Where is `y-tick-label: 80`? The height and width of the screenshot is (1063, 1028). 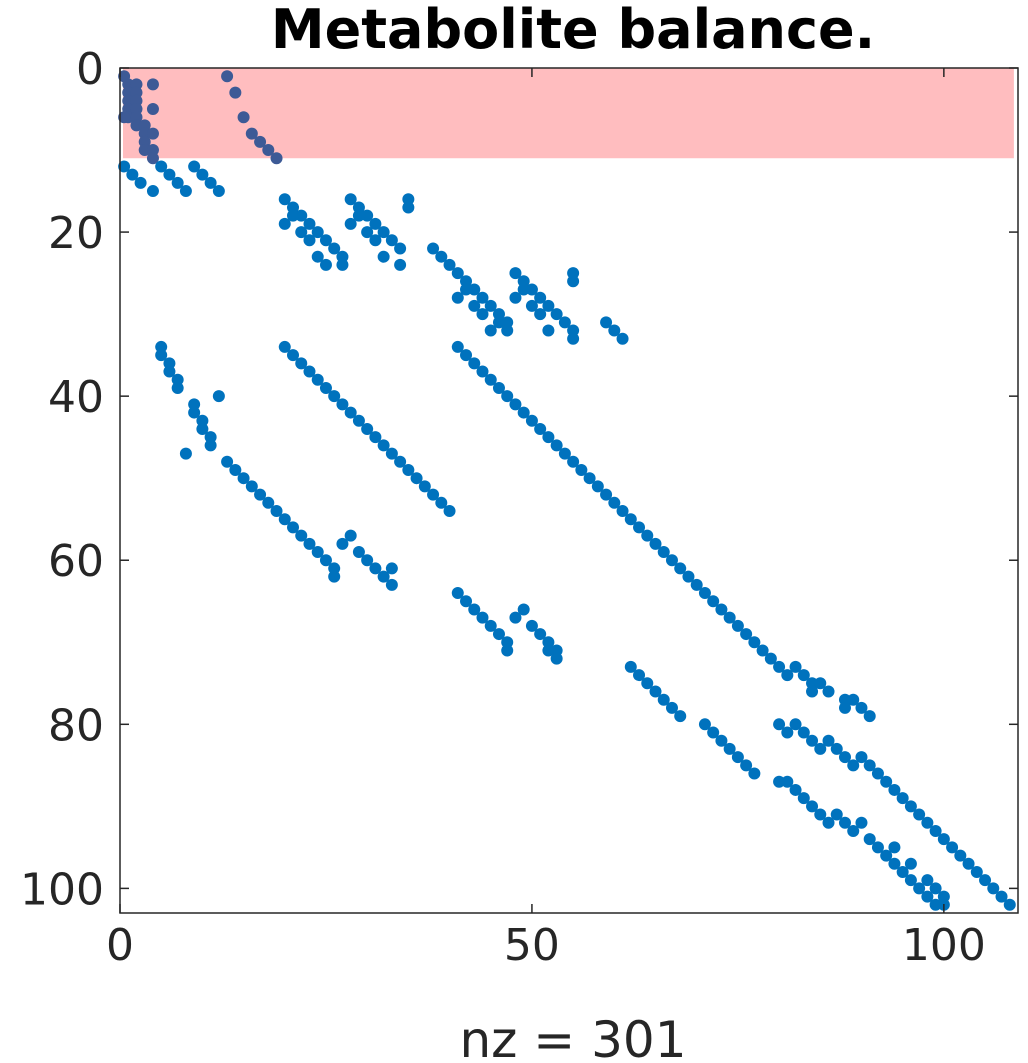 y-tick-label: 80 is located at coordinates (76, 725).